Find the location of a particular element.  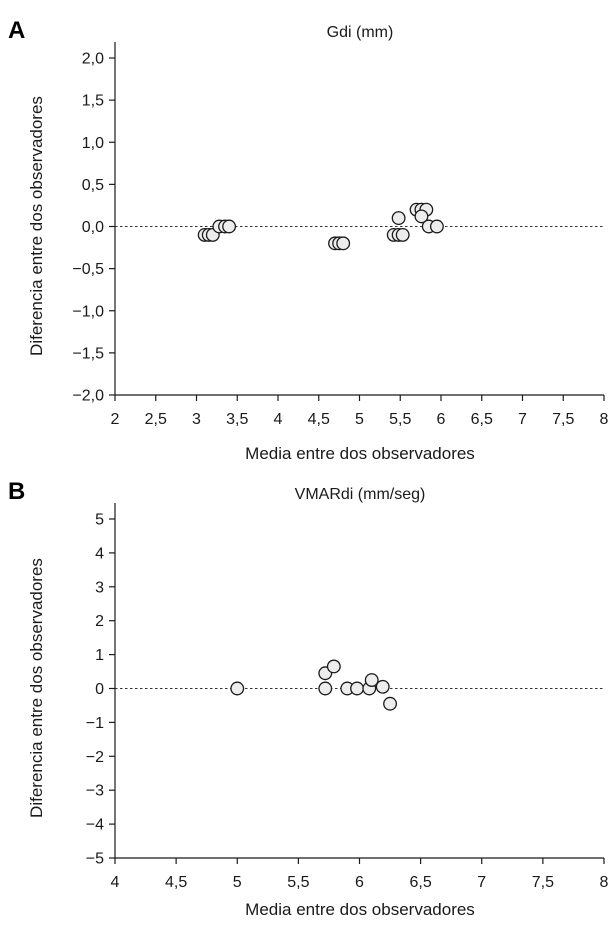

y-tick-label: −2 is located at coordinates (95, 757).